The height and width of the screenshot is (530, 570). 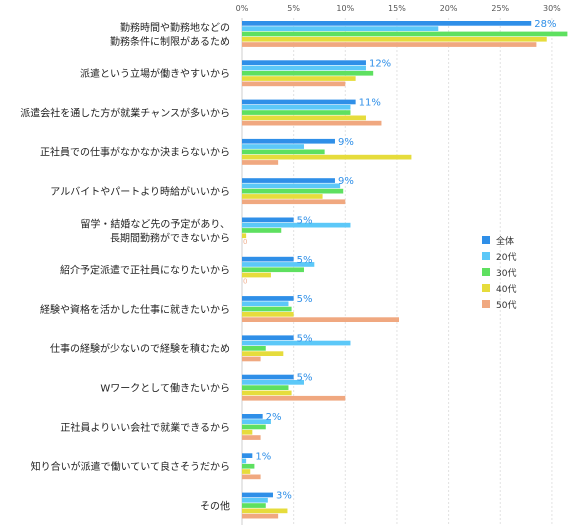 I want to click on category-label: 勤務時間や勤務地などの勤務条件に制限があるため, so click(x=170, y=34).